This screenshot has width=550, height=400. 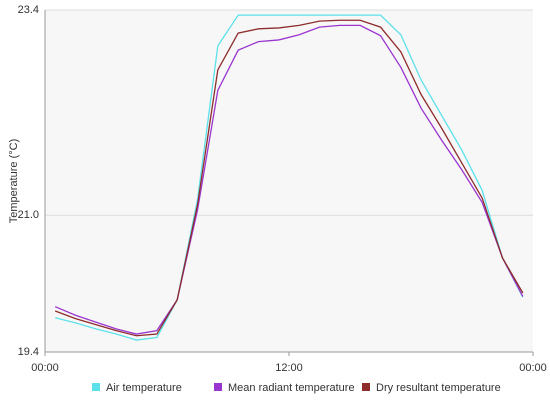 I want to click on legend-label: Mean radiant temperature, so click(x=291, y=388).